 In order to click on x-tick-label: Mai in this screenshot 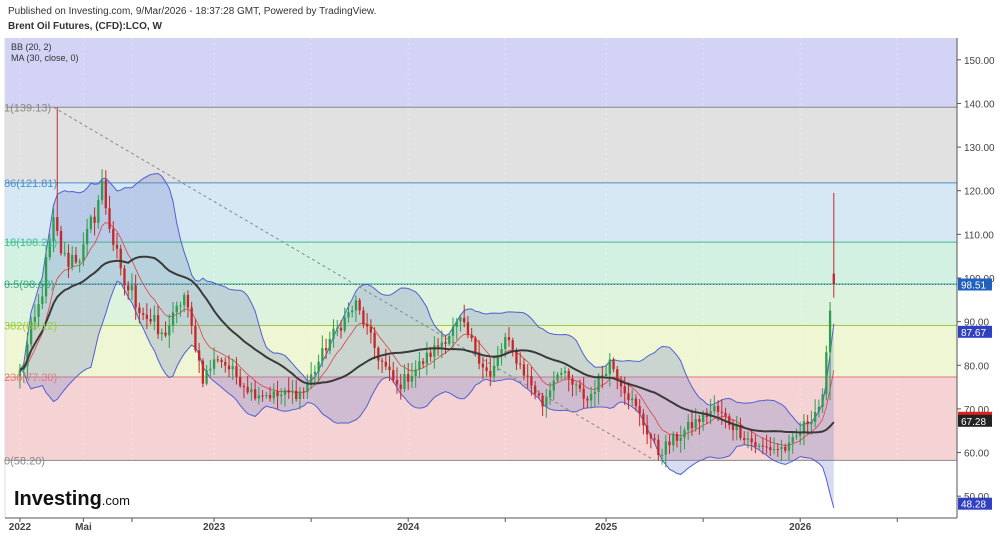, I will do `click(83, 527)`.